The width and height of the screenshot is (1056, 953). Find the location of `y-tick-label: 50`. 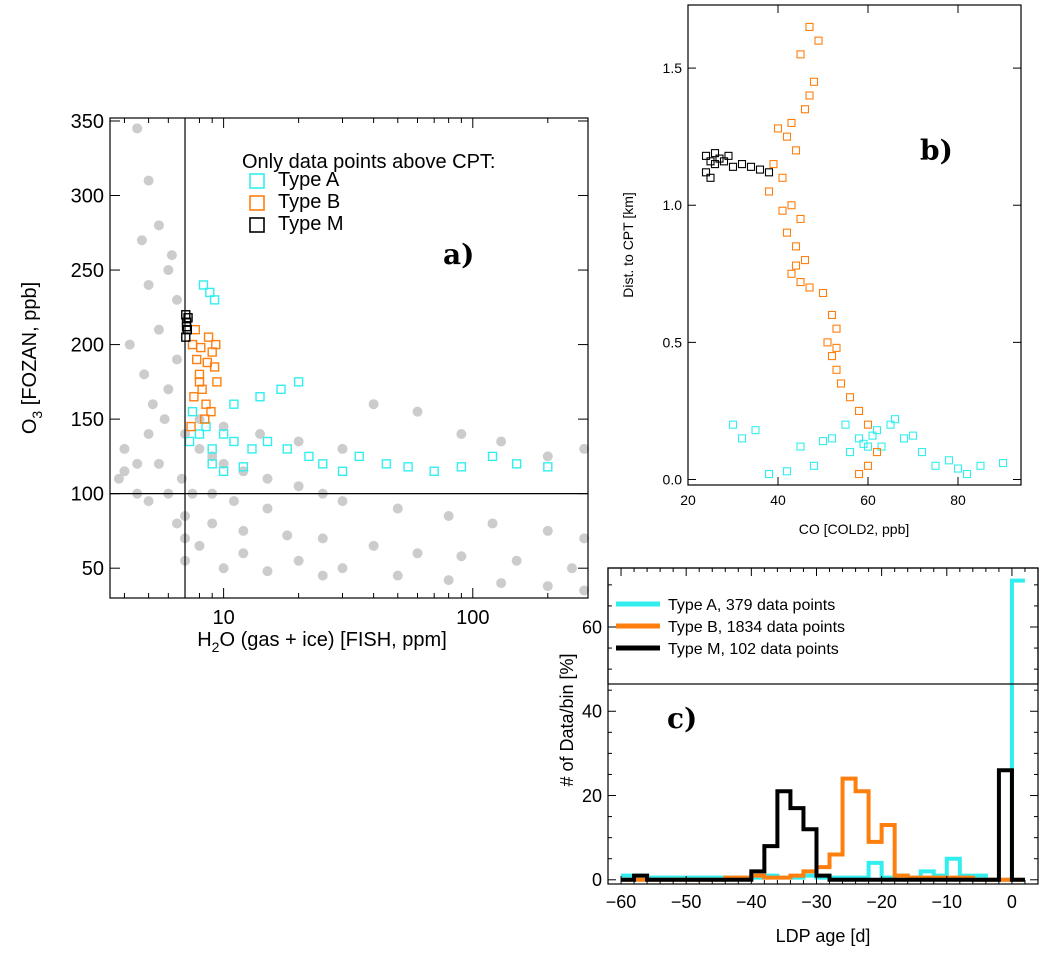

y-tick-label: 50 is located at coordinates (93, 569).